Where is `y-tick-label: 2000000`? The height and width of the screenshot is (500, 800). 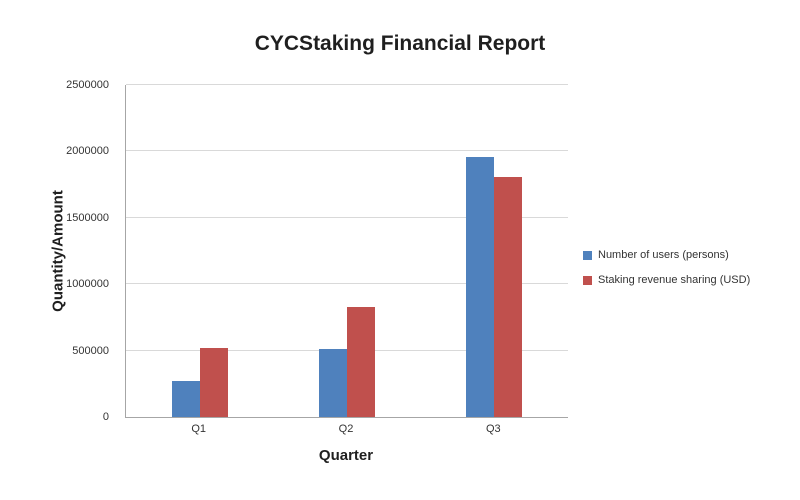
y-tick-label: 2000000 is located at coordinates (87, 151).